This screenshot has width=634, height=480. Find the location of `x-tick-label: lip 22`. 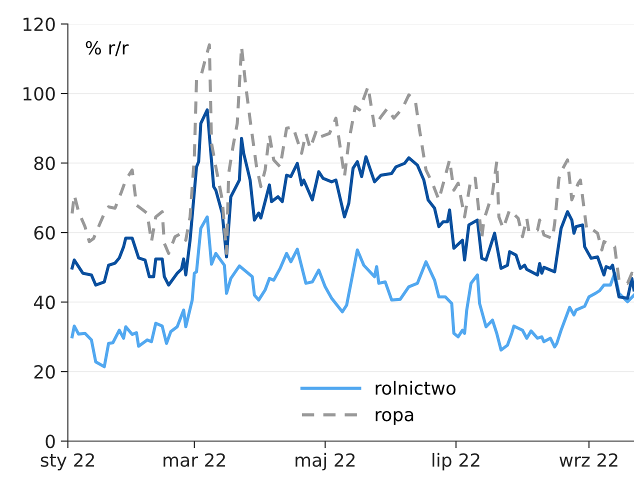

x-tick-label: lip 22 is located at coordinates (456, 461).